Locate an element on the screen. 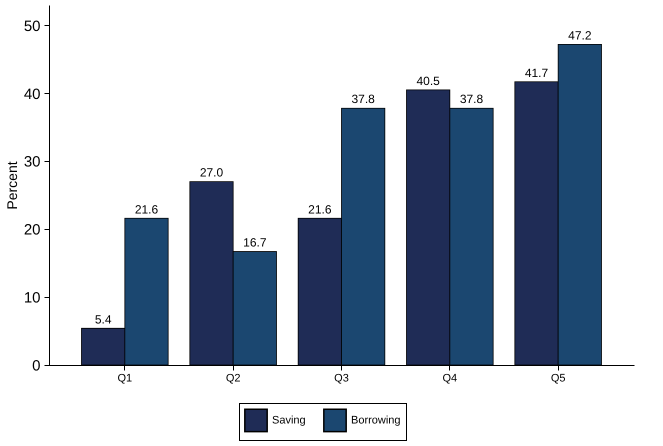 The image size is (663, 446). data-label: 16.7 is located at coordinates (255, 243).